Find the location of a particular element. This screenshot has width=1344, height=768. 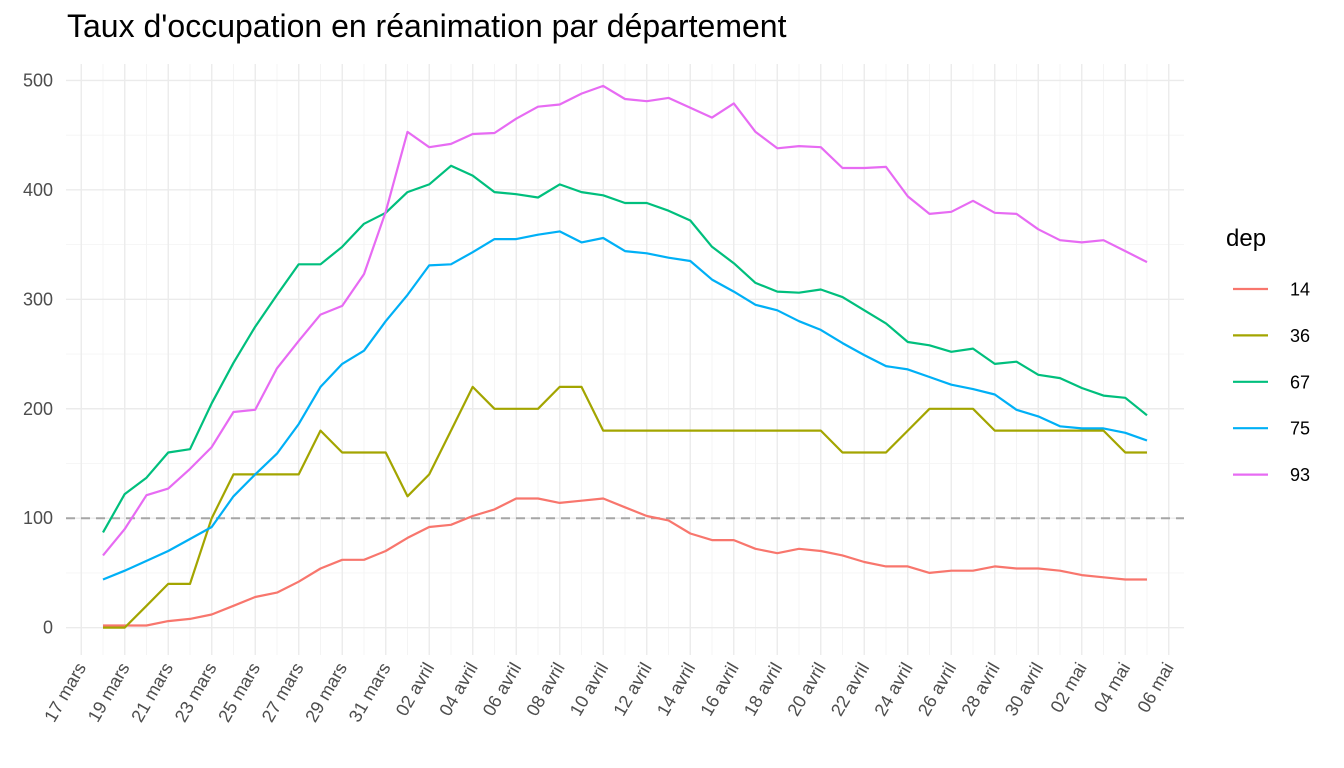

x-tick-label: 22 avril is located at coordinates (850, 689).